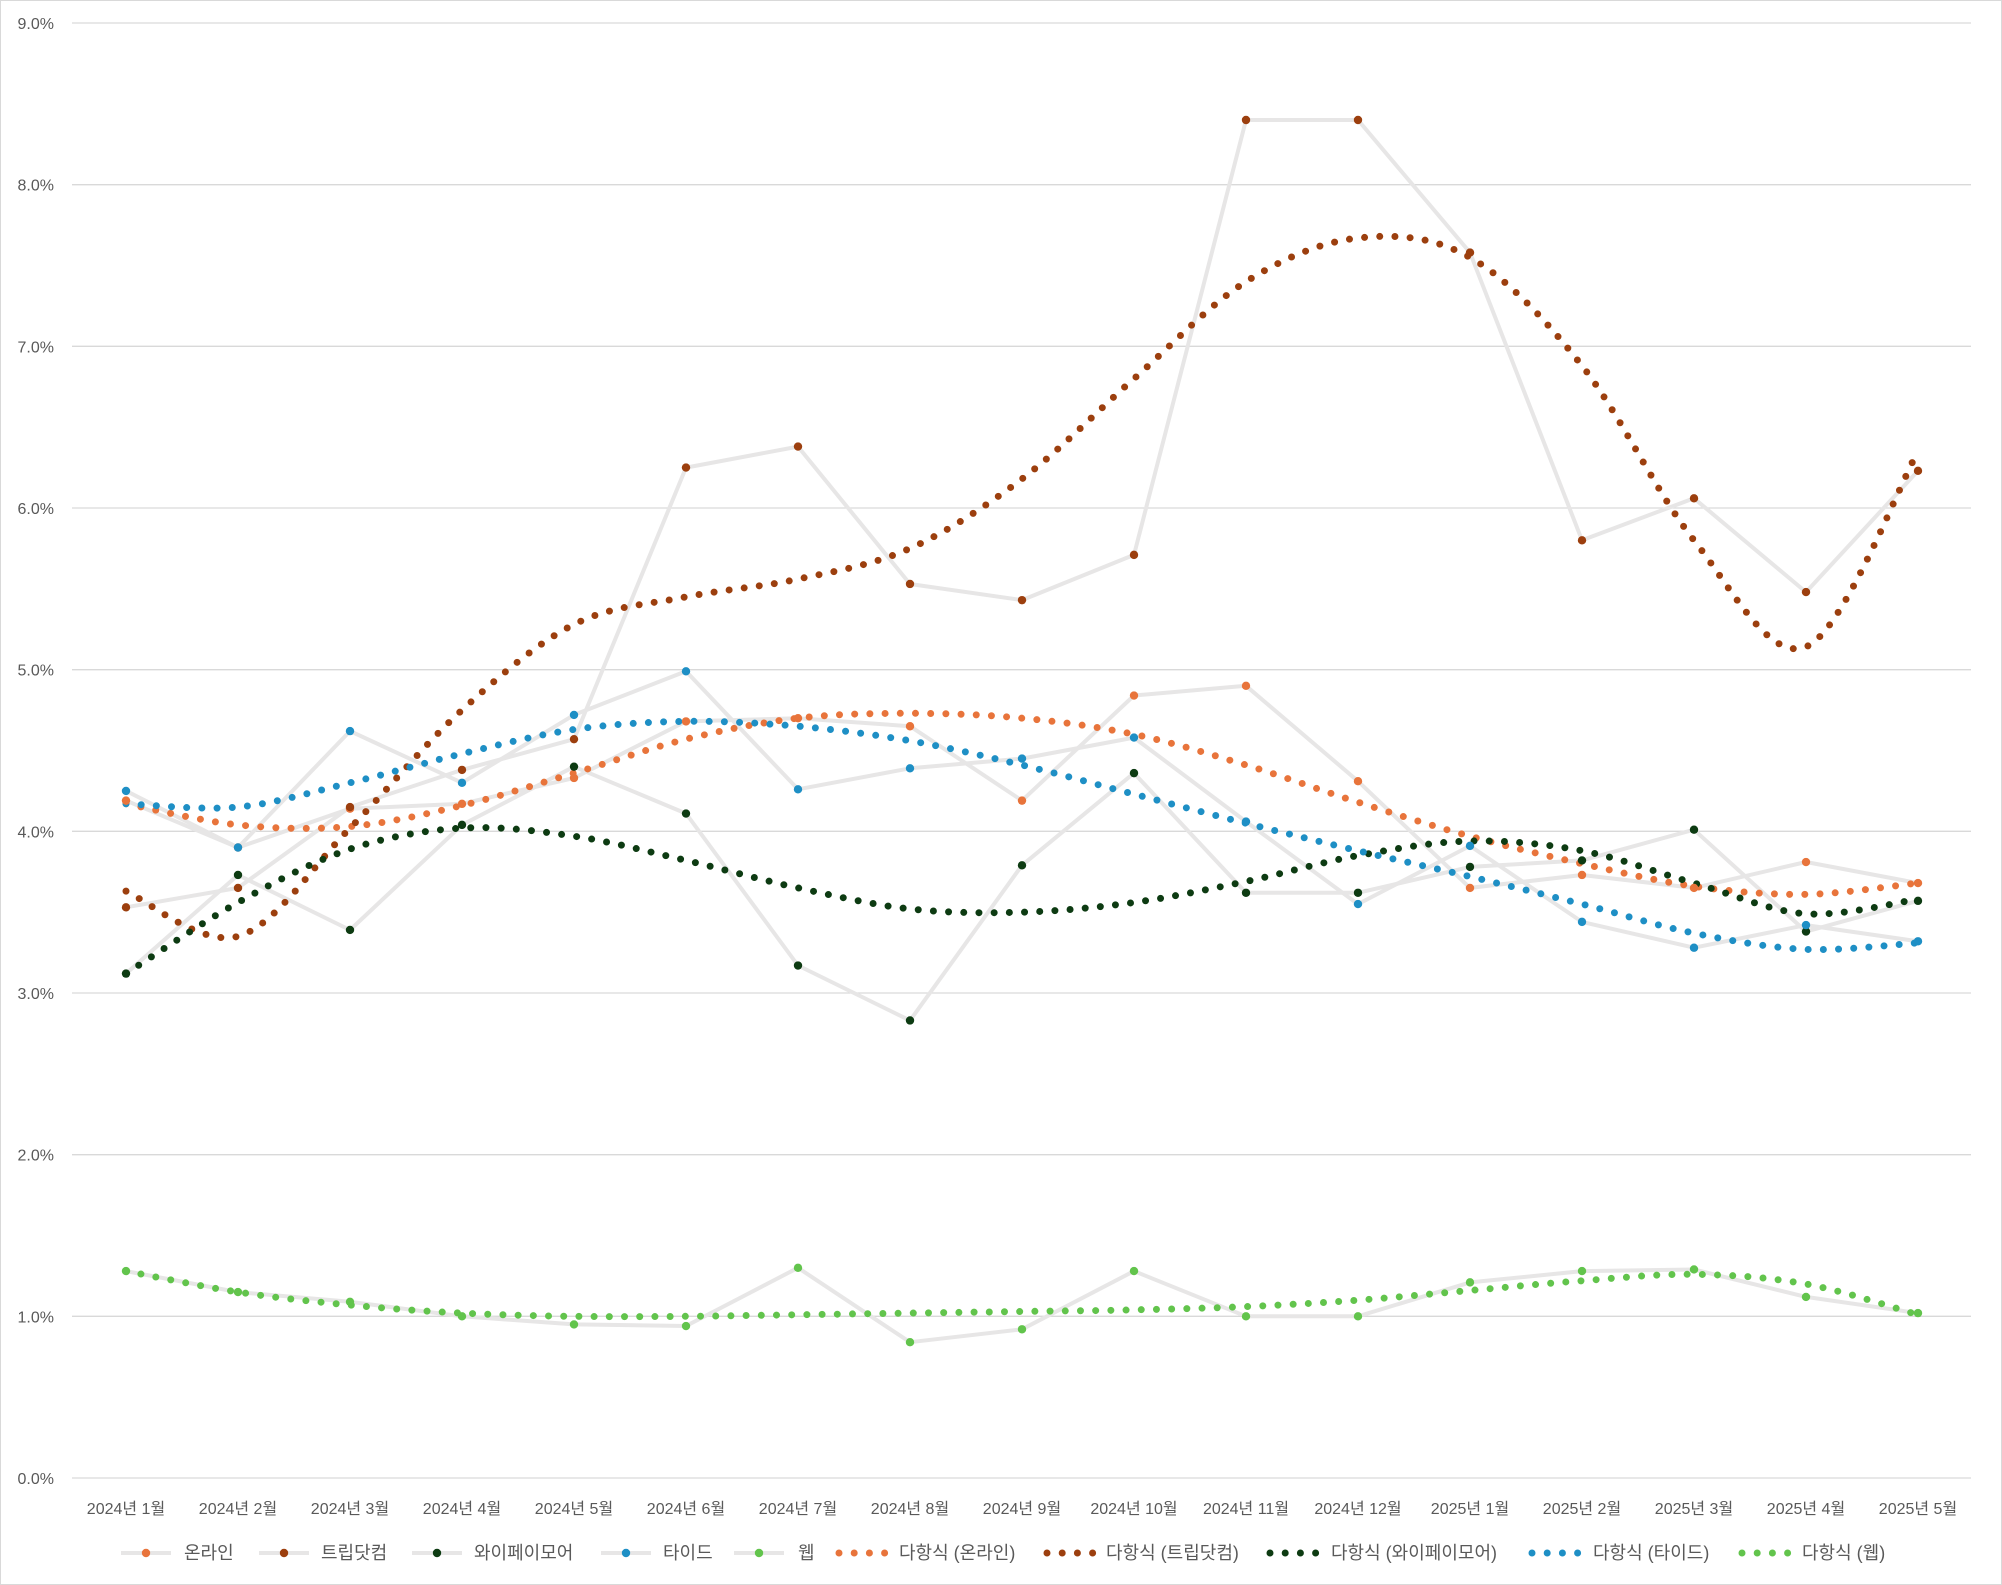 The image size is (2002, 1585). I want to click on y-tick-label: 4.0%, so click(36, 832).